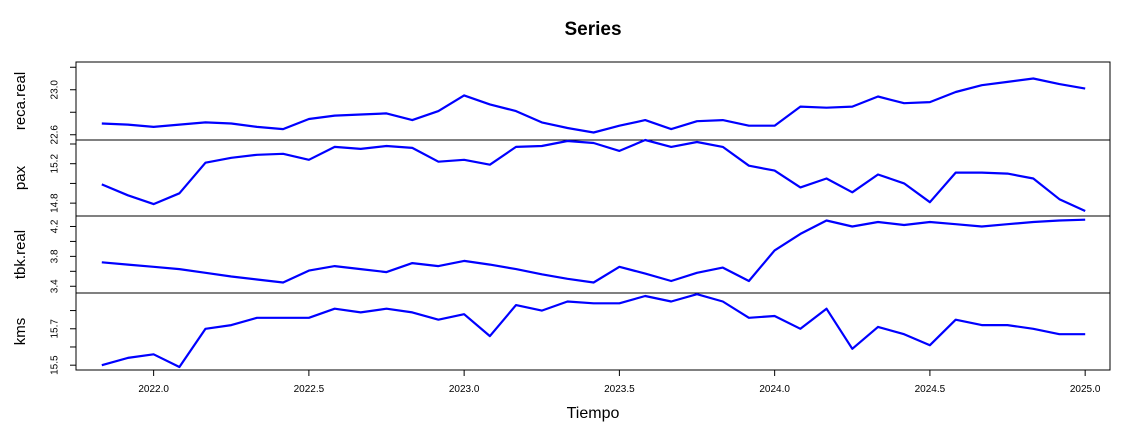  What do you see at coordinates (1085, 389) in the screenshot?
I see `x-tick-label: 2025.0` at bounding box center [1085, 389].